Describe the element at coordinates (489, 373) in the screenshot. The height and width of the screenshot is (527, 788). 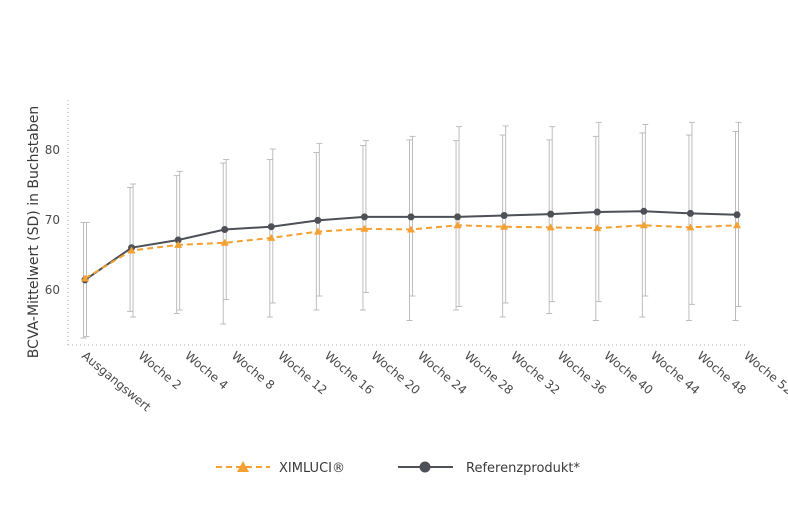
I see `x-tick-label: Woche 28` at that location.